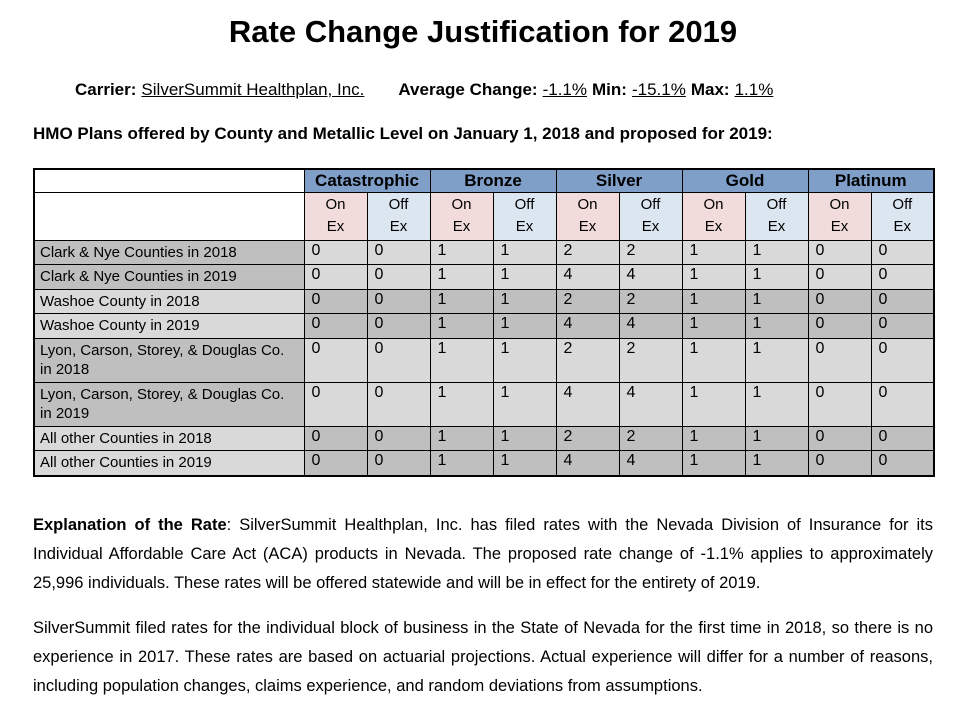  Describe the element at coordinates (902, 216) in the screenshot. I see `off-ex-header-platinum: Off Ex` at that location.